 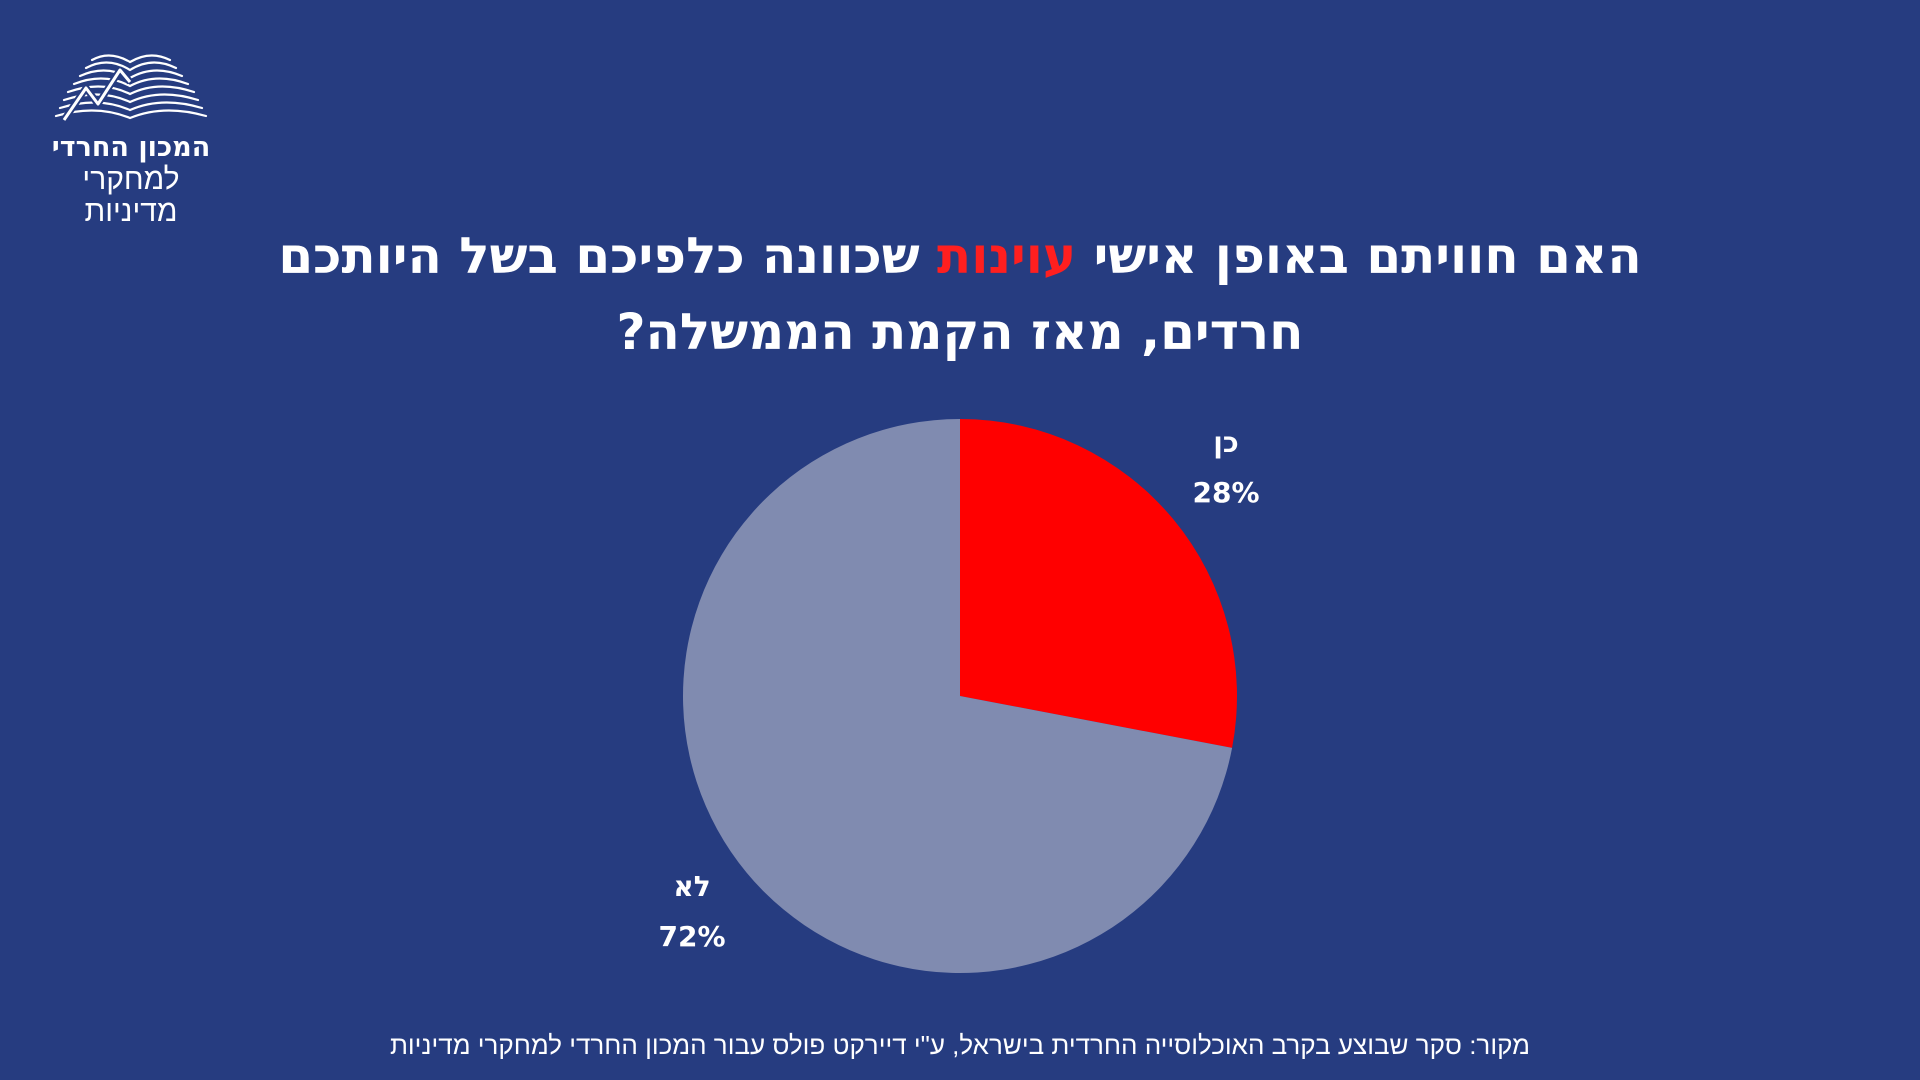 I want to click on logo: המכון החרדי למחקרי מדיניות, so click(x=131, y=136).